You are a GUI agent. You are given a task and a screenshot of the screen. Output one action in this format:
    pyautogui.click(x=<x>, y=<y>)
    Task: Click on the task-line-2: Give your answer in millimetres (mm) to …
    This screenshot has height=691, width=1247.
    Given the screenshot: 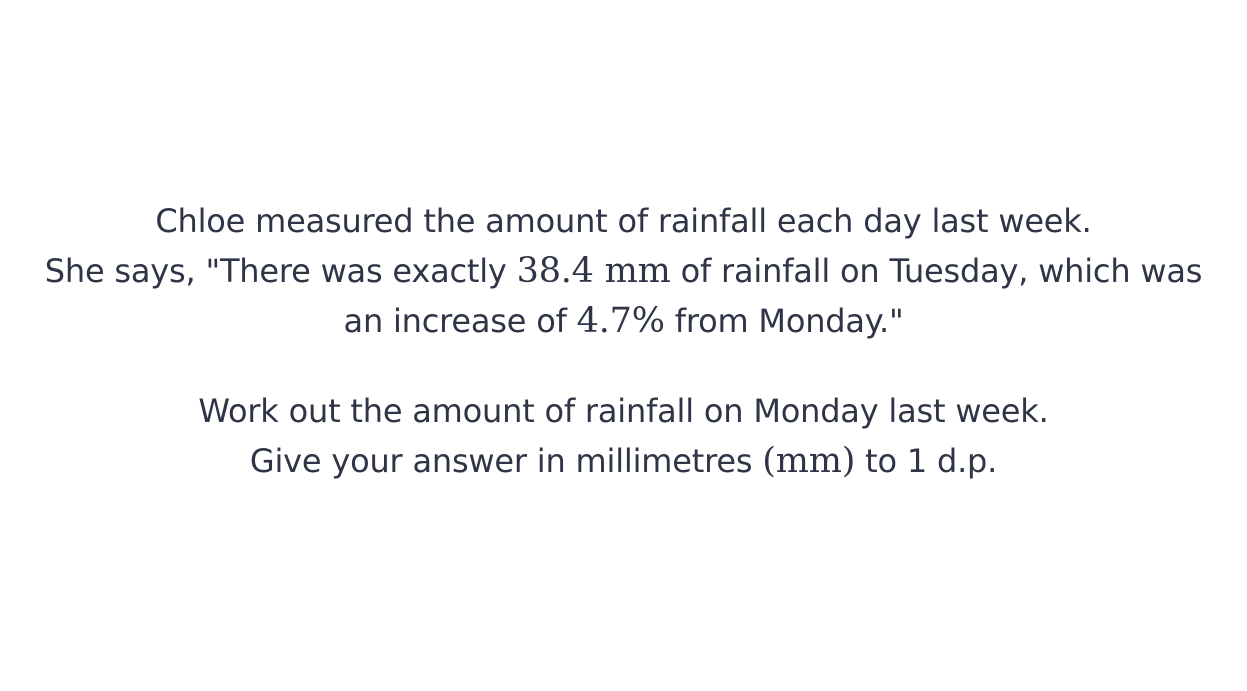 What is the action you would take?
    pyautogui.click(x=623, y=461)
    